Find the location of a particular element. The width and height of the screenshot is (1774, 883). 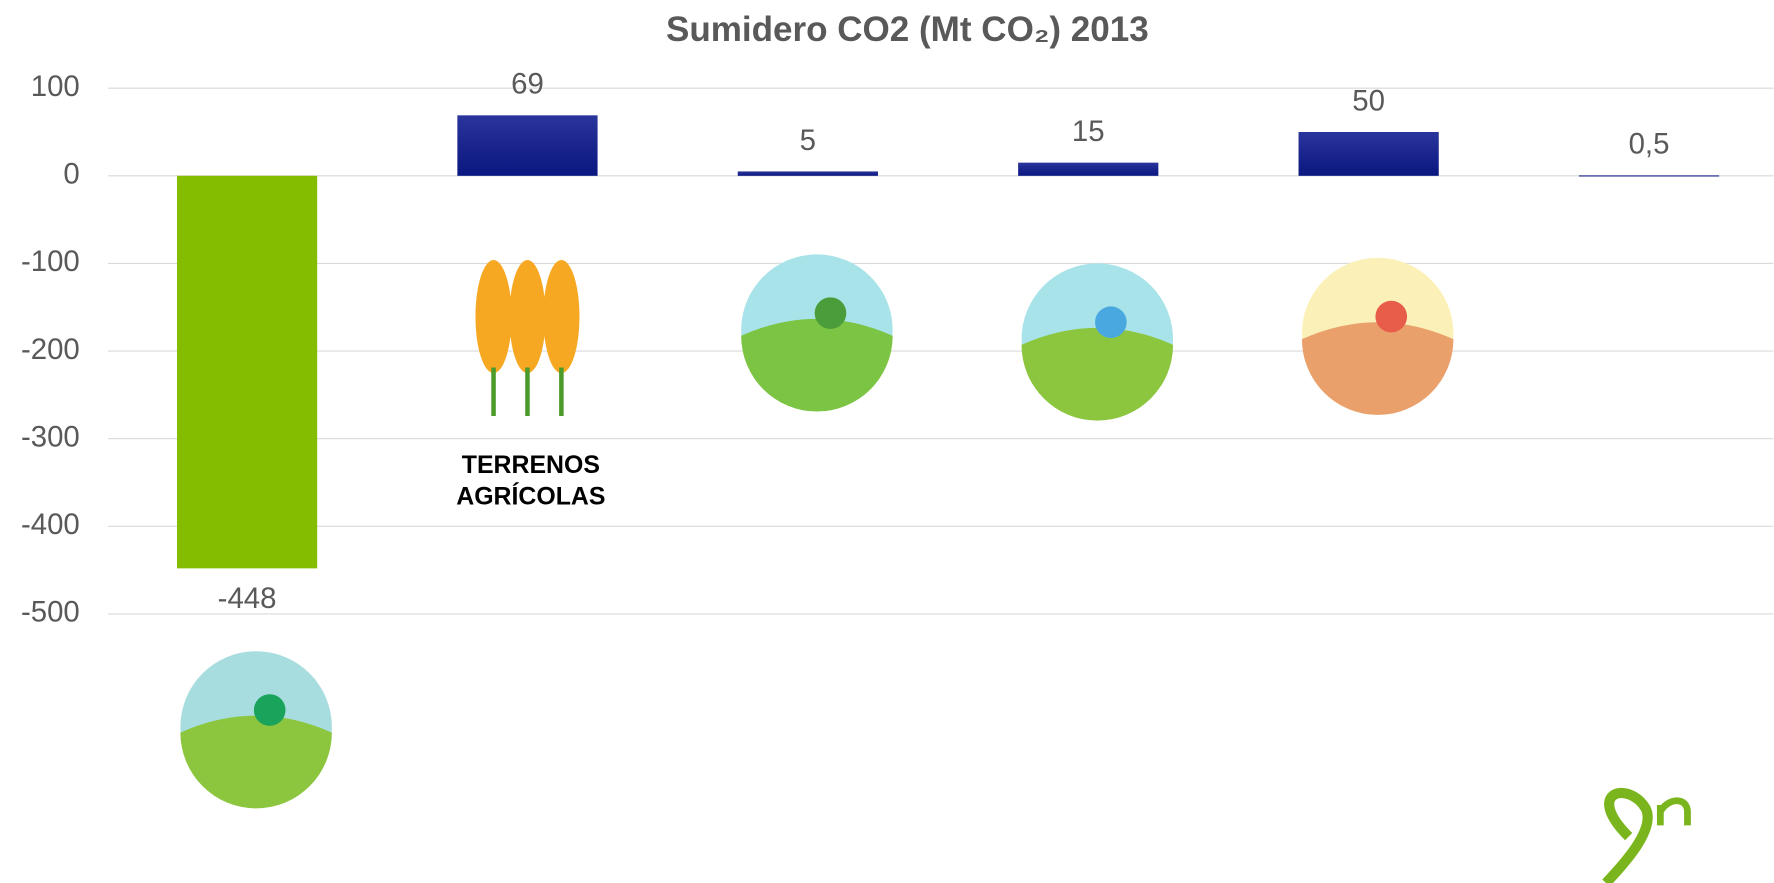

logo is located at coordinates (1646, 835).